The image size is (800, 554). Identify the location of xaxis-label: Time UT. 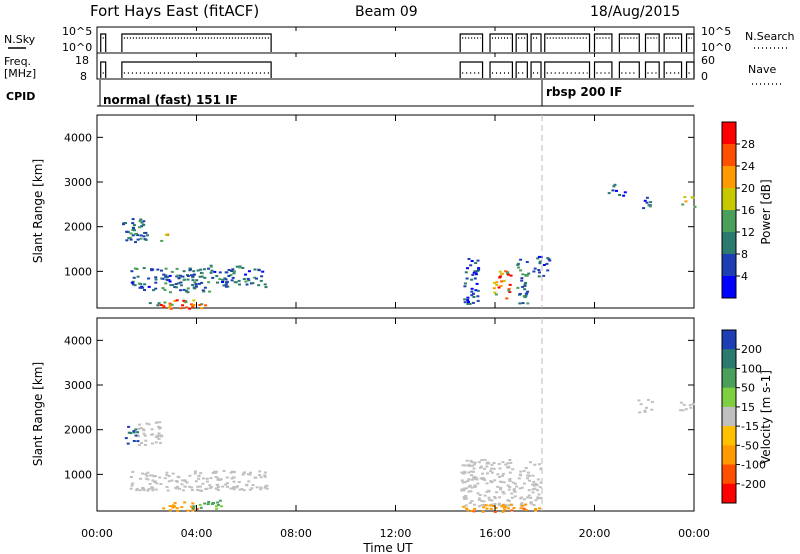
(387, 547).